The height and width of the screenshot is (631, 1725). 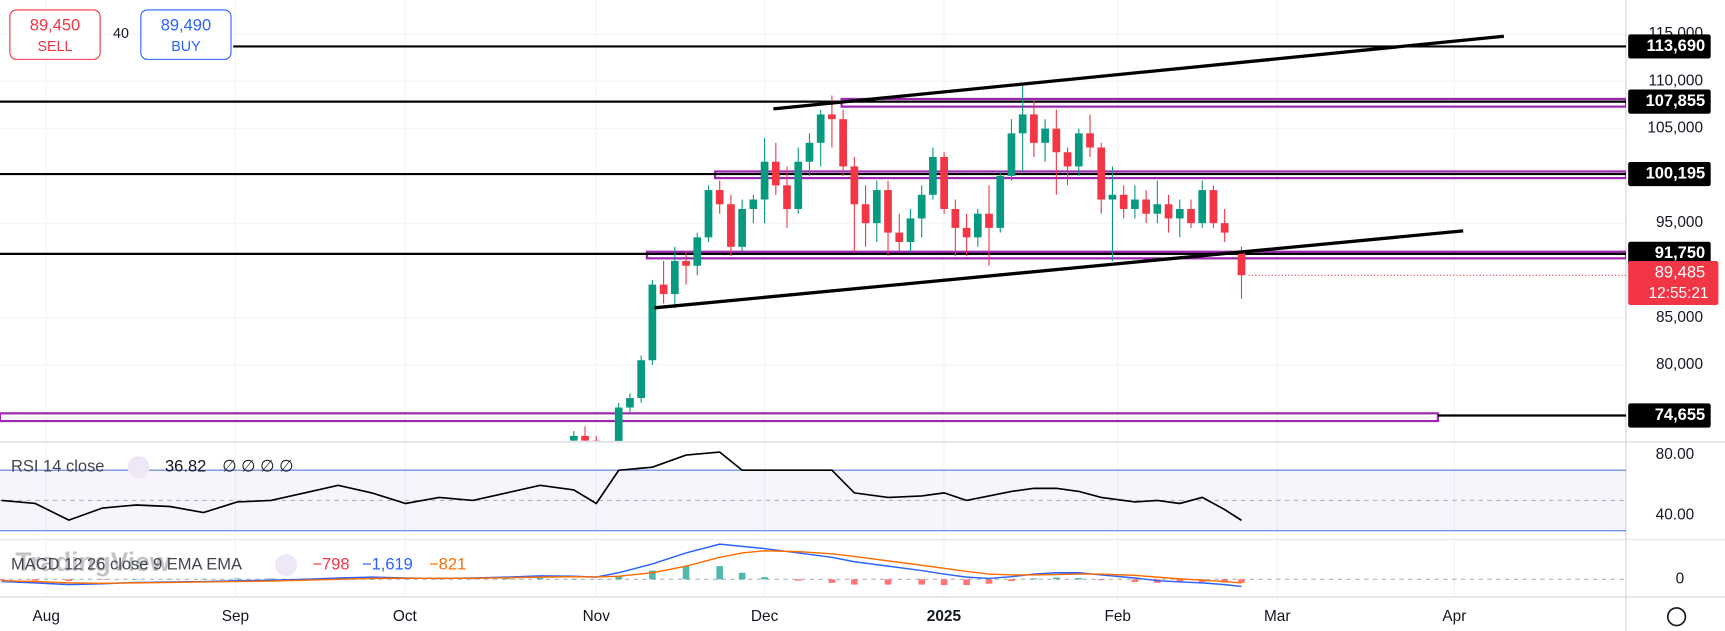 What do you see at coordinates (55, 26) in the screenshot?
I see `sell-price: 89,450` at bounding box center [55, 26].